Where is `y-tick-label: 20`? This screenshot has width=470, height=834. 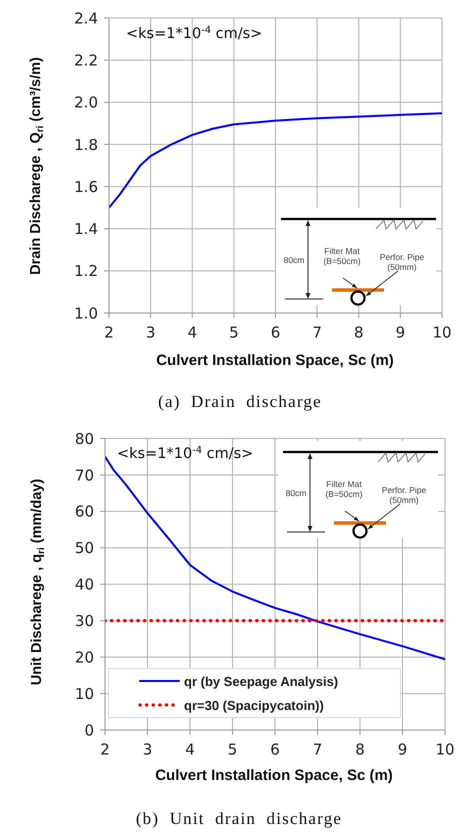
y-tick-label: 20 is located at coordinates (84, 657).